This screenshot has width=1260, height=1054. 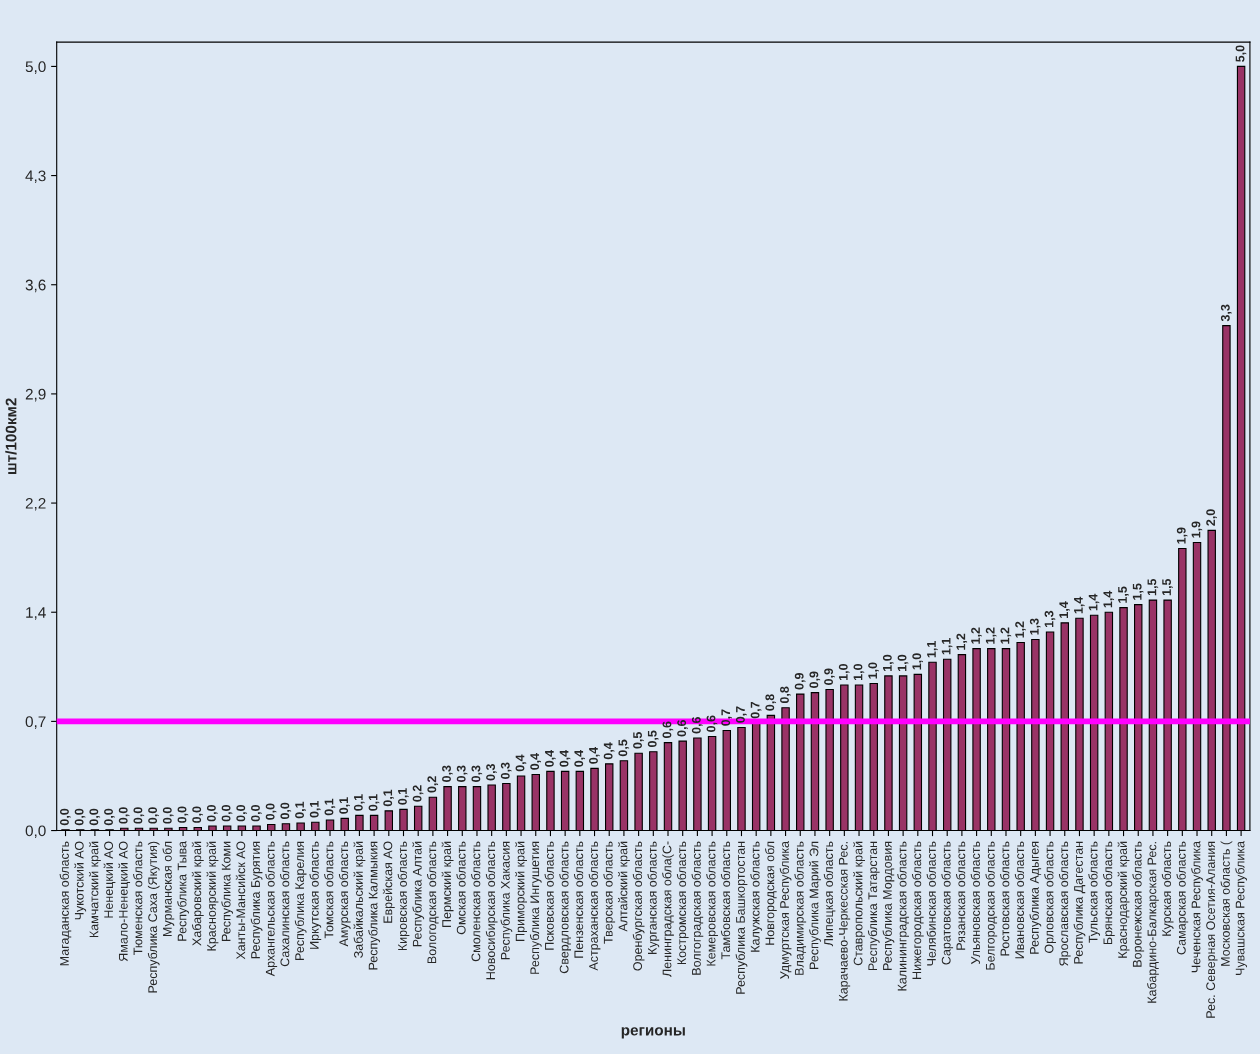 What do you see at coordinates (447, 884) in the screenshot?
I see `x-tick-label: Пермский край` at bounding box center [447, 884].